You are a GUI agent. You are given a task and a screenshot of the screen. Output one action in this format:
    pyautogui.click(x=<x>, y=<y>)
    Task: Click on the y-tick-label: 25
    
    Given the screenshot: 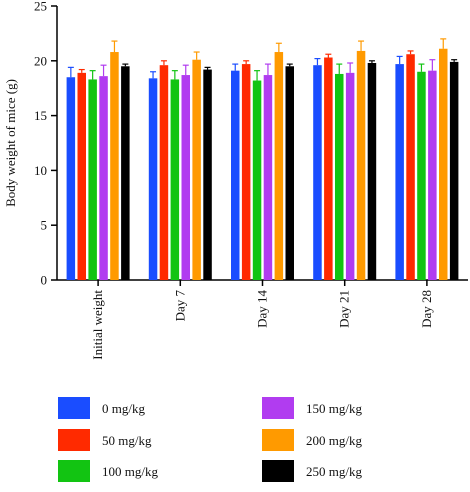 What is the action you would take?
    pyautogui.click(x=40, y=7)
    